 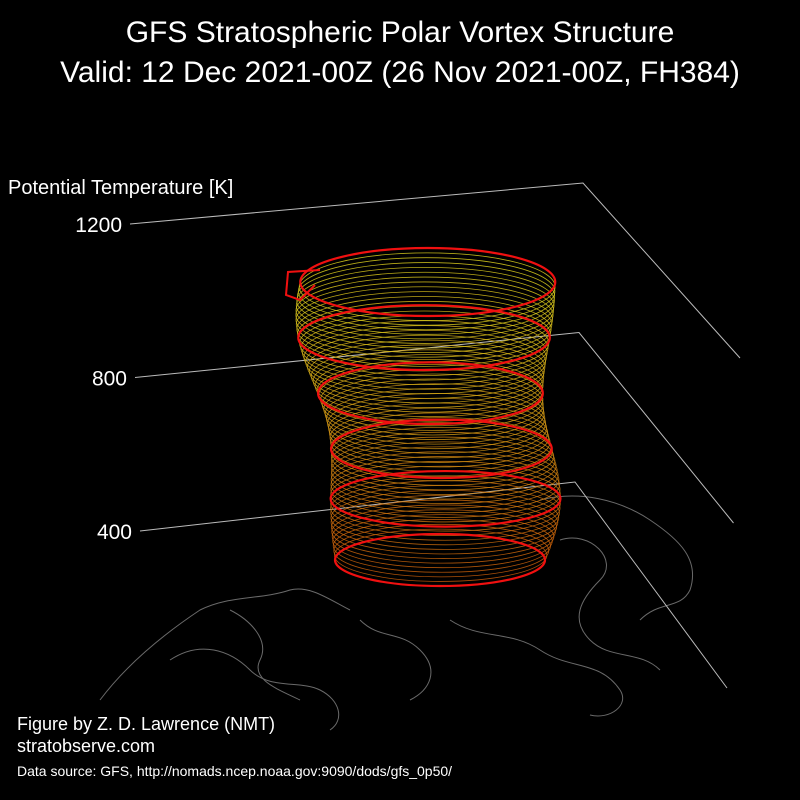 I want to click on chart-title: GFS Stratospheric Polar Vortex Structure, so click(x=400, y=32).